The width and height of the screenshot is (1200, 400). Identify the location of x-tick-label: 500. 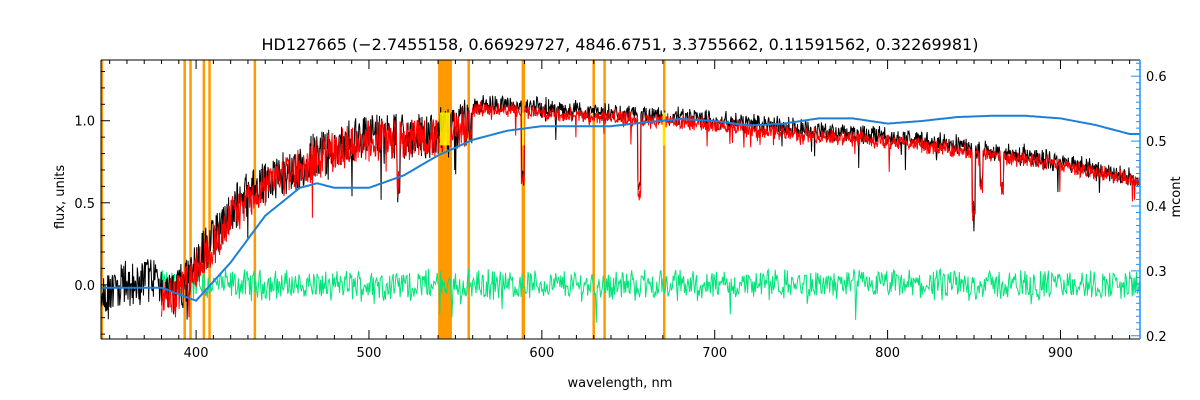
(369, 353).